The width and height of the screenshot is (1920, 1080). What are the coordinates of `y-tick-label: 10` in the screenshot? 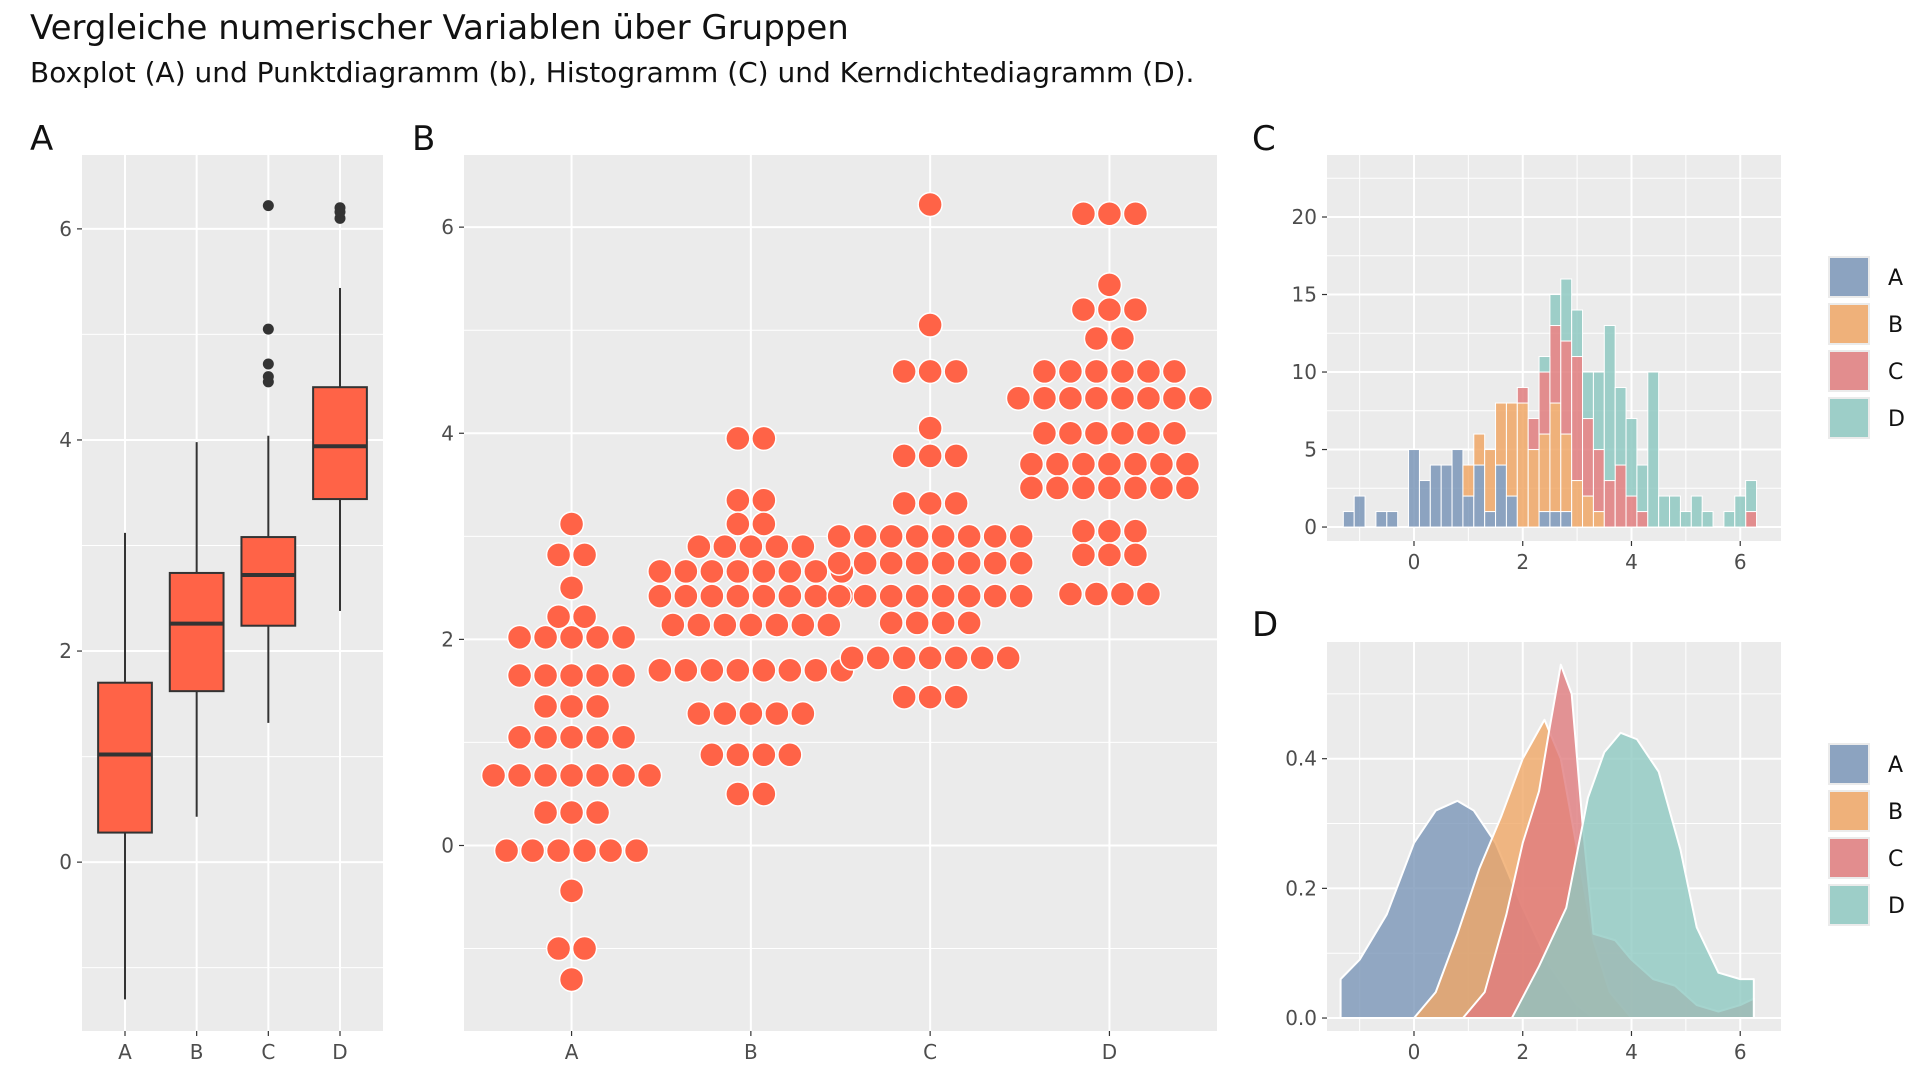 It's located at (1304, 372).